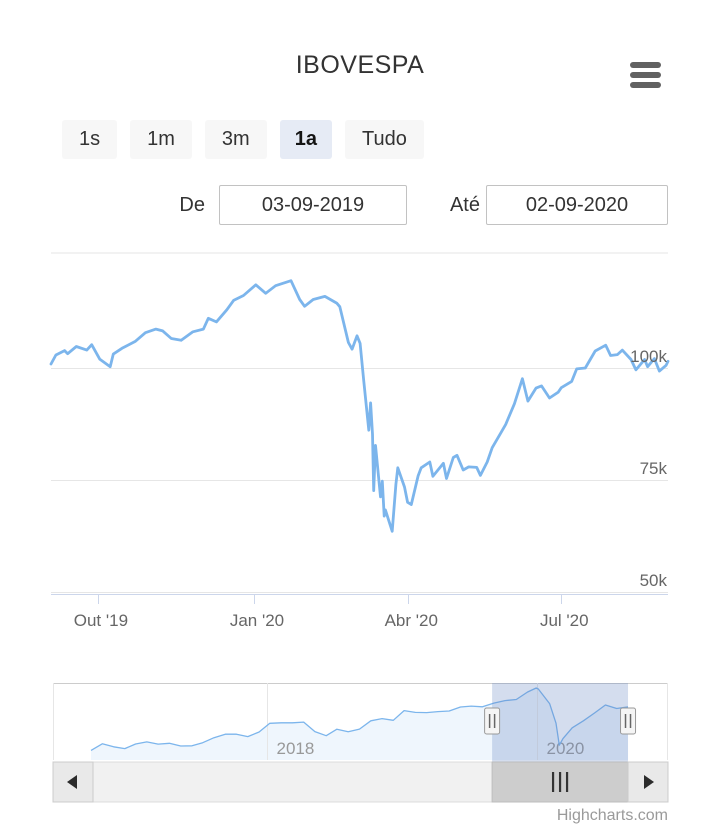 This screenshot has width=720, height=830. What do you see at coordinates (90, 139) in the screenshot?
I see `range-button-1s: 1s` at bounding box center [90, 139].